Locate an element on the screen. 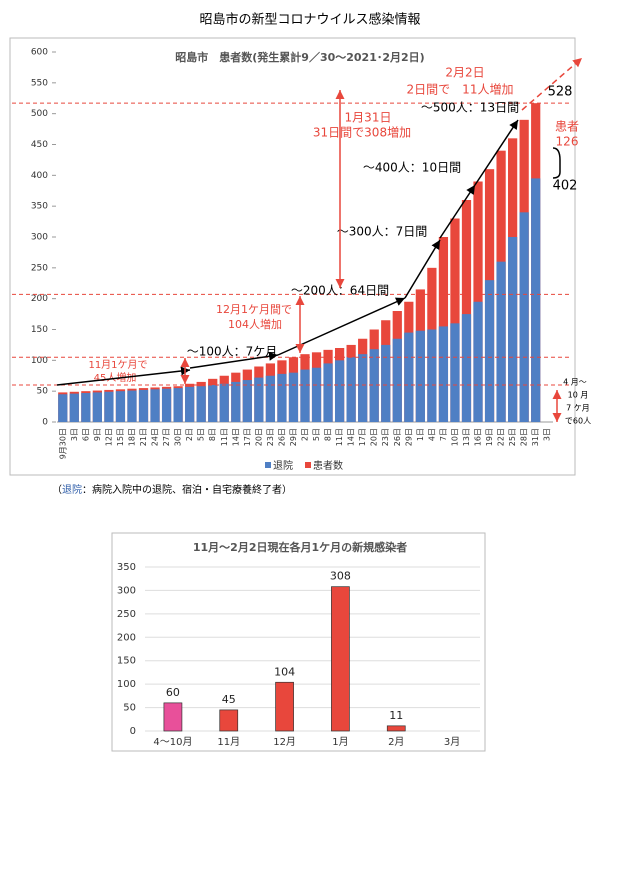 The width and height of the screenshot is (620, 881). y-tick-label: 550 is located at coordinates (39, 83).